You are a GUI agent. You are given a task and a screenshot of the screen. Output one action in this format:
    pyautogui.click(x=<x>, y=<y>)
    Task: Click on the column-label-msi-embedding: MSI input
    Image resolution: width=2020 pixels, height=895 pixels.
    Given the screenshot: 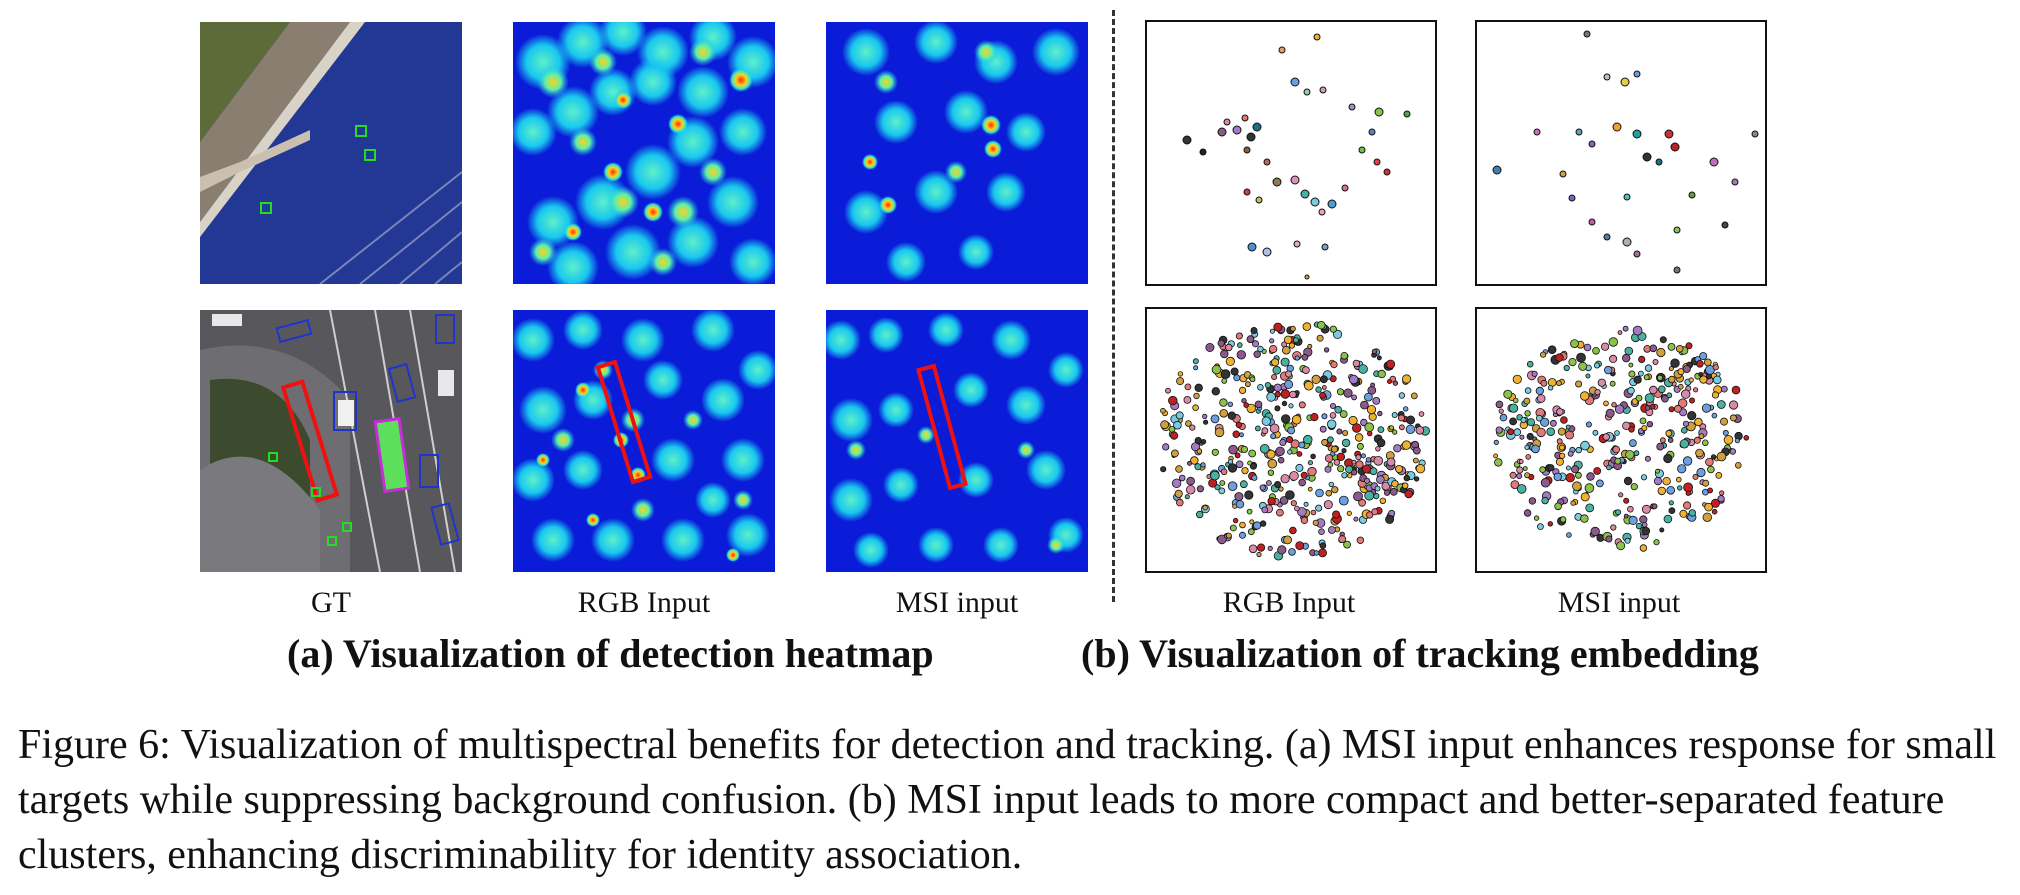 What is the action you would take?
    pyautogui.click(x=1619, y=602)
    